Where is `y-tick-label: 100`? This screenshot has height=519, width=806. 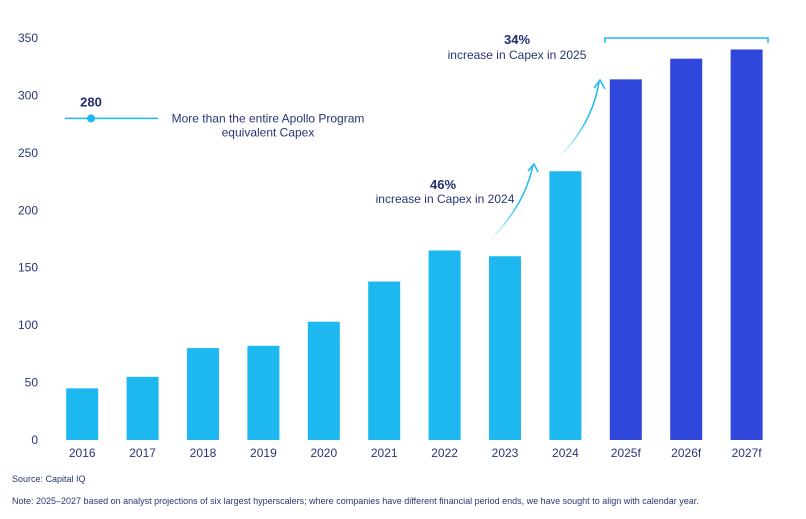
y-tick-label: 100 is located at coordinates (28, 325).